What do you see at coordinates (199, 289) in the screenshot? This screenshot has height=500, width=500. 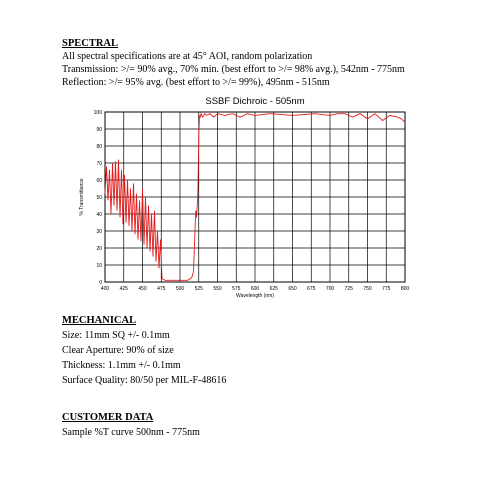 I see `x-tick-label: 525` at bounding box center [199, 289].